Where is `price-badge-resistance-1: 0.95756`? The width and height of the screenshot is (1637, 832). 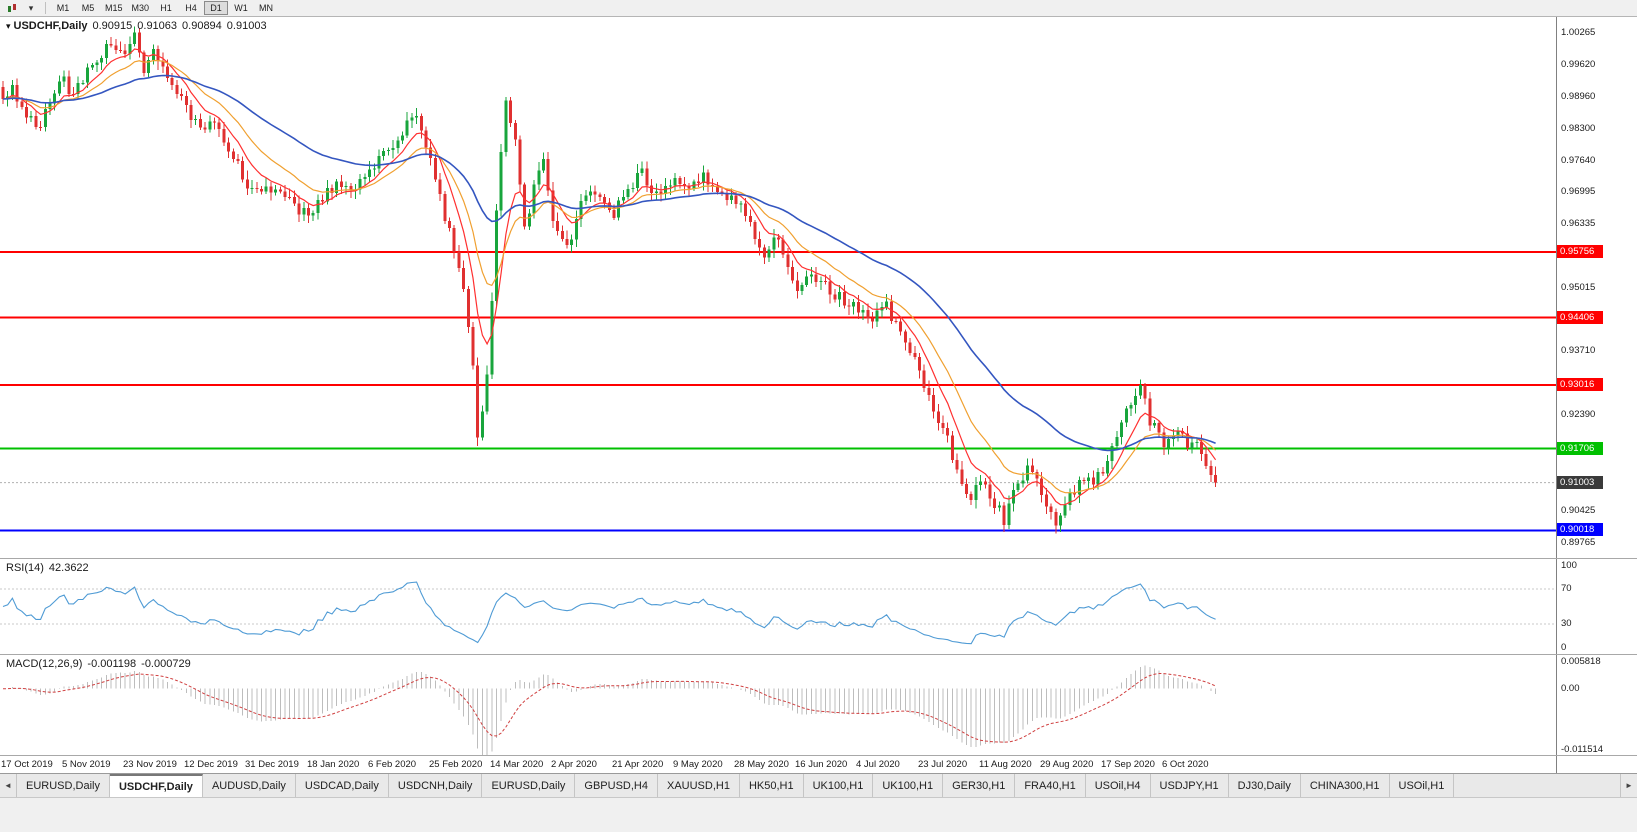
price-badge-resistance-1: 0.95756 is located at coordinates (1580, 251).